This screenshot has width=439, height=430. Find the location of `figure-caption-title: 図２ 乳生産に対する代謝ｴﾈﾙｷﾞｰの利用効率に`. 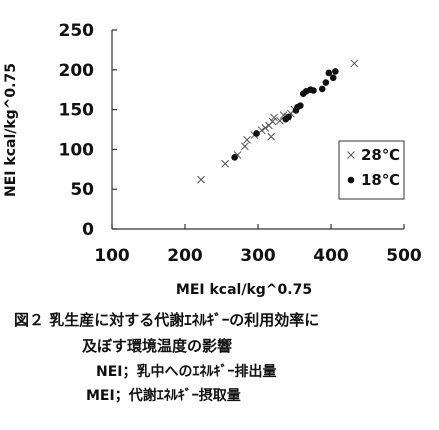

figure-caption-title: 図２ 乳生産に対する代謝ｴﾈﾙｷﾞｰの利用効率に is located at coordinates (167, 320).